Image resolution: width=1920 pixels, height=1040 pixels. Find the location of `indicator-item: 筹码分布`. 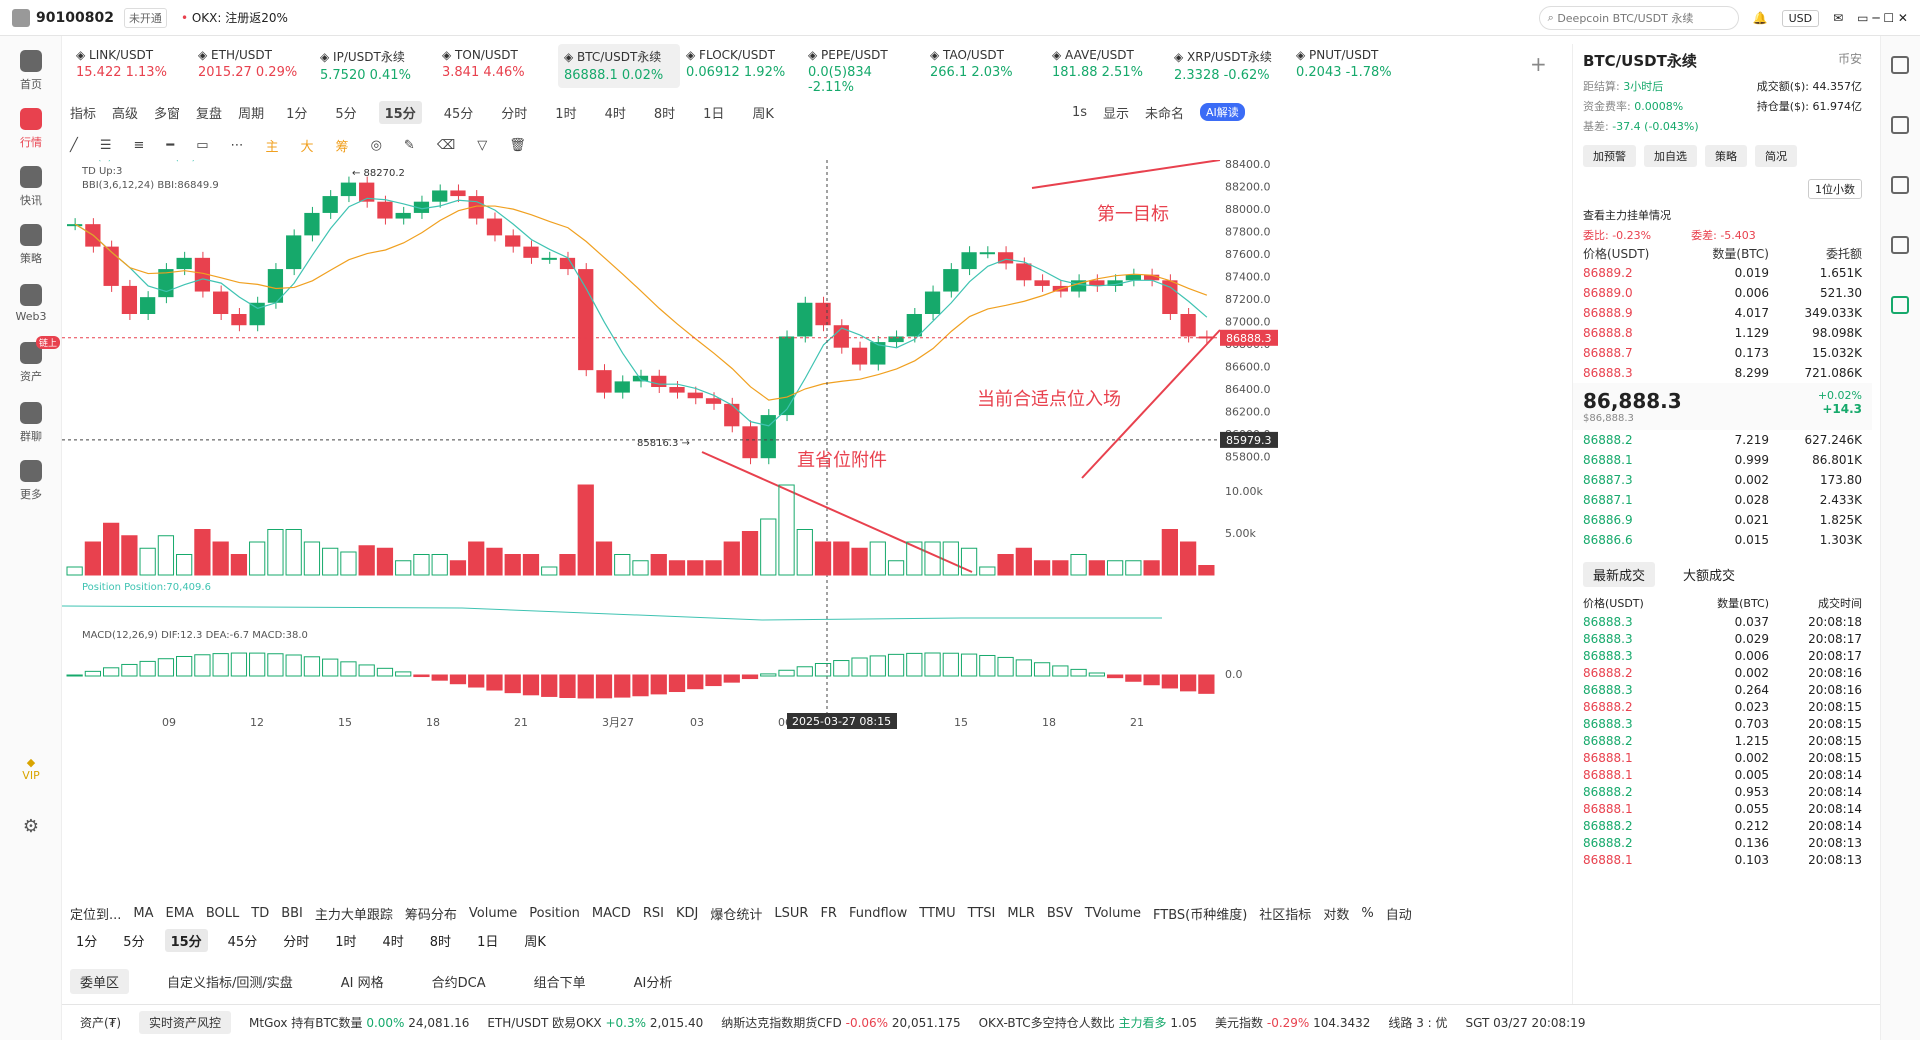

indicator-item: 筹码分布 is located at coordinates (430, 915).